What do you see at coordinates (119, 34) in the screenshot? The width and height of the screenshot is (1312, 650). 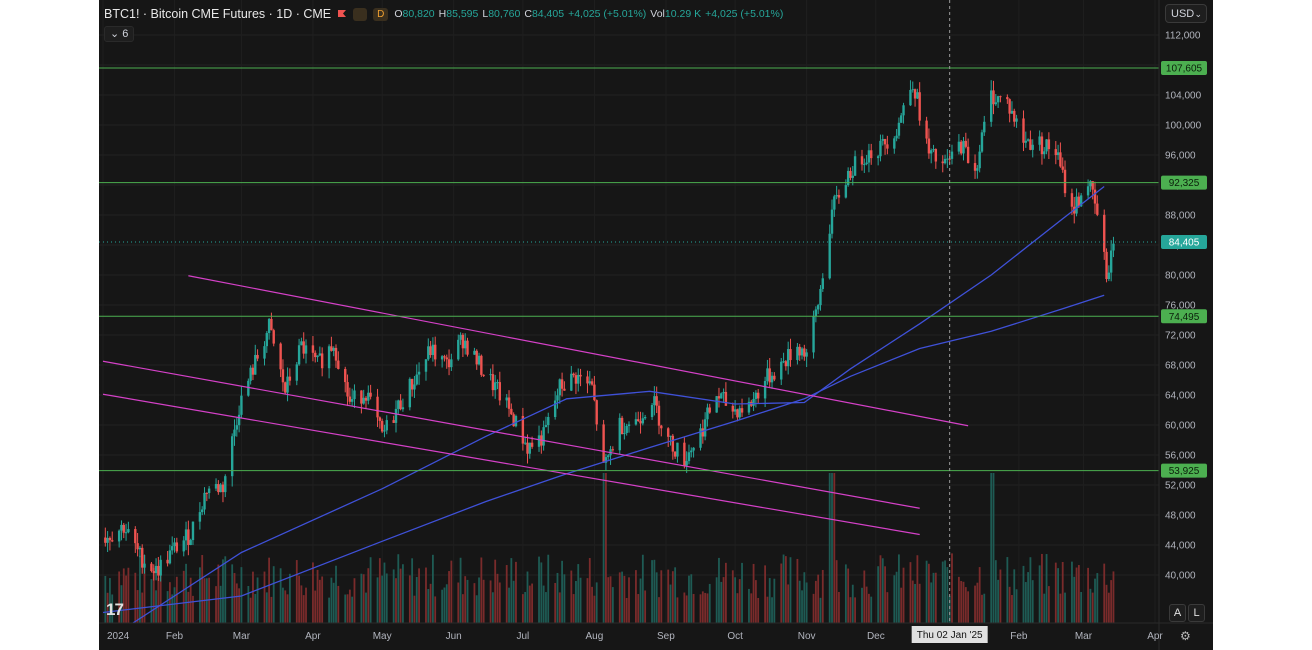 I see `indicators-toggle: ⌄ 6` at bounding box center [119, 34].